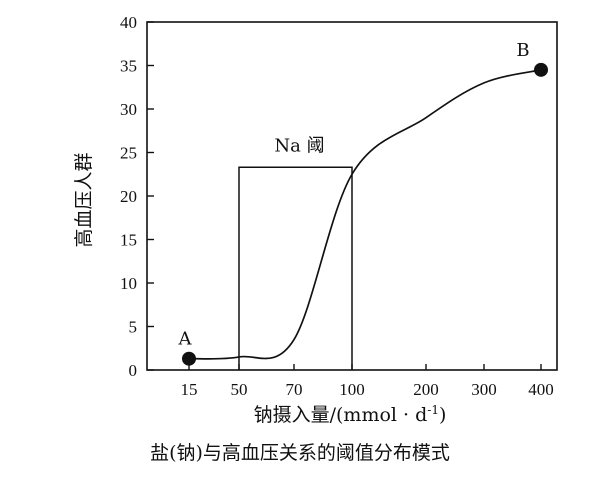 Image resolution: width=600 pixels, height=480 pixels. I want to click on y-tick-label-5: 5, so click(133, 327).